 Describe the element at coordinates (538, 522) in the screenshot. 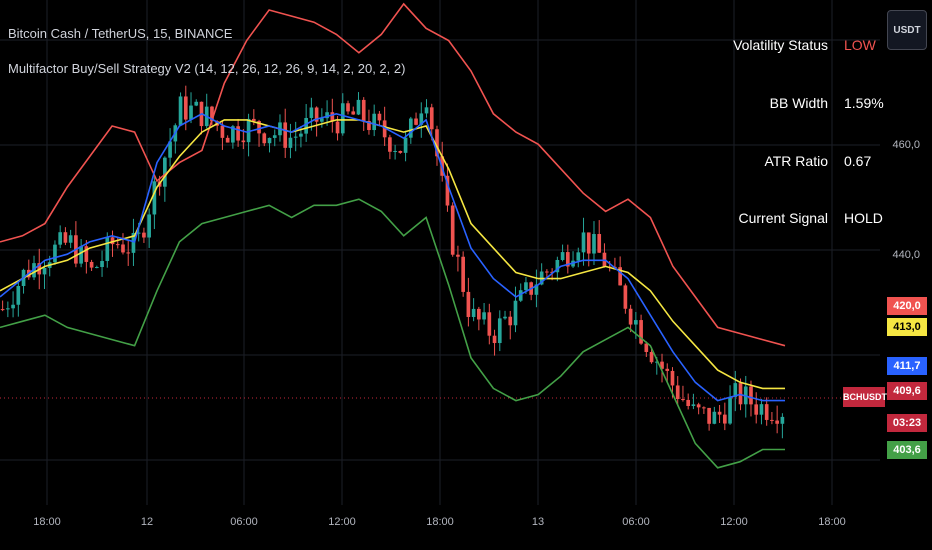

I see `x-tick-label: 13` at that location.